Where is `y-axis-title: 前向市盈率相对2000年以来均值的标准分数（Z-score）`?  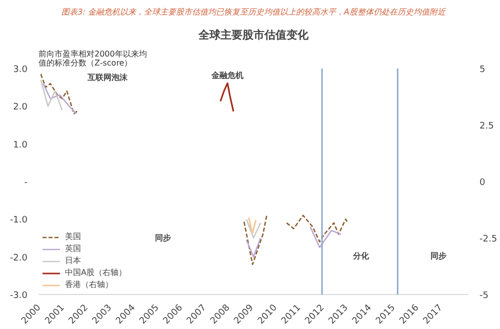
y-axis-title: 前向市盈率相对2000年以来均值的标准分数（Z-score） is located at coordinates (92, 59).